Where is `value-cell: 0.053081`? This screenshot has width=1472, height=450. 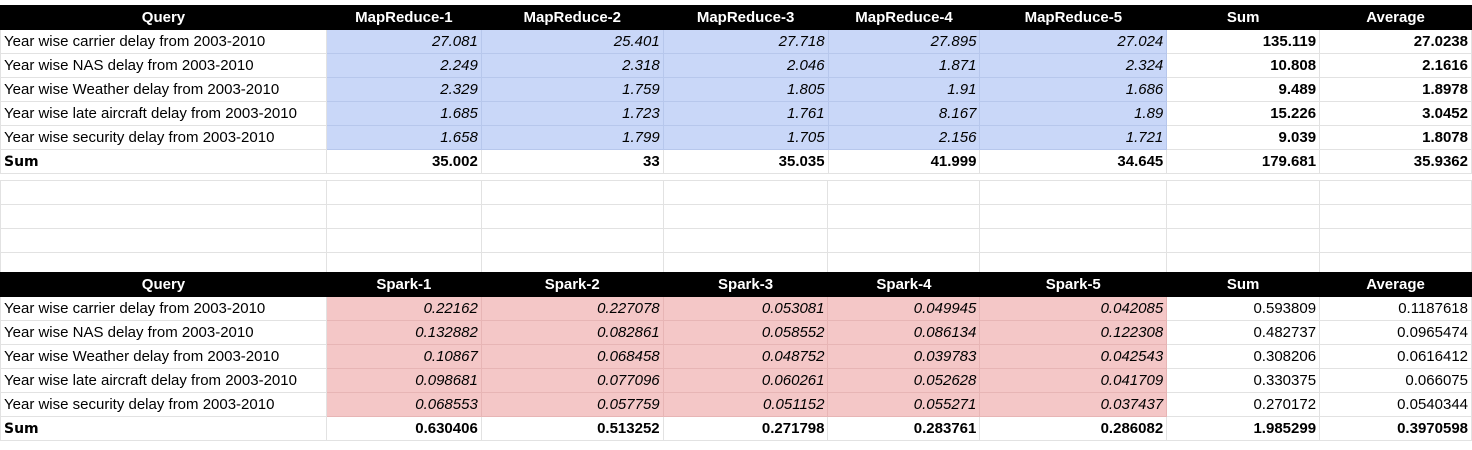
value-cell: 0.053081 is located at coordinates (745, 308).